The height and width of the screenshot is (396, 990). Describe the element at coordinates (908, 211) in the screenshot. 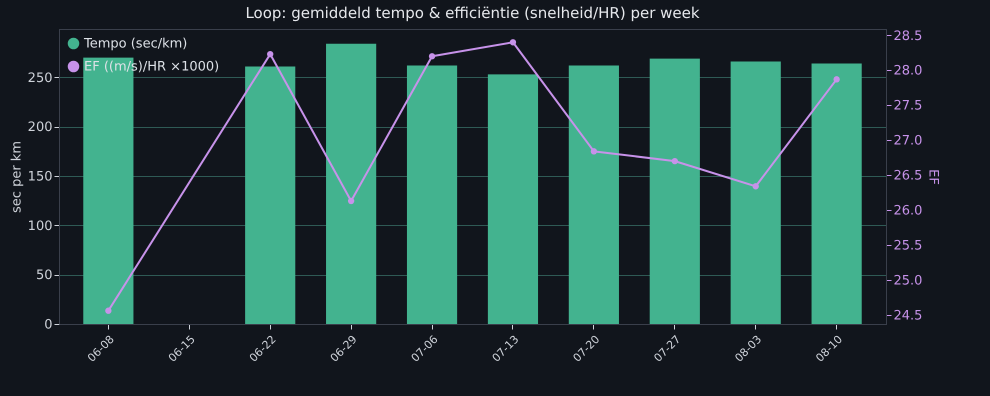

I see `y2-tick-label: 26.0` at that location.